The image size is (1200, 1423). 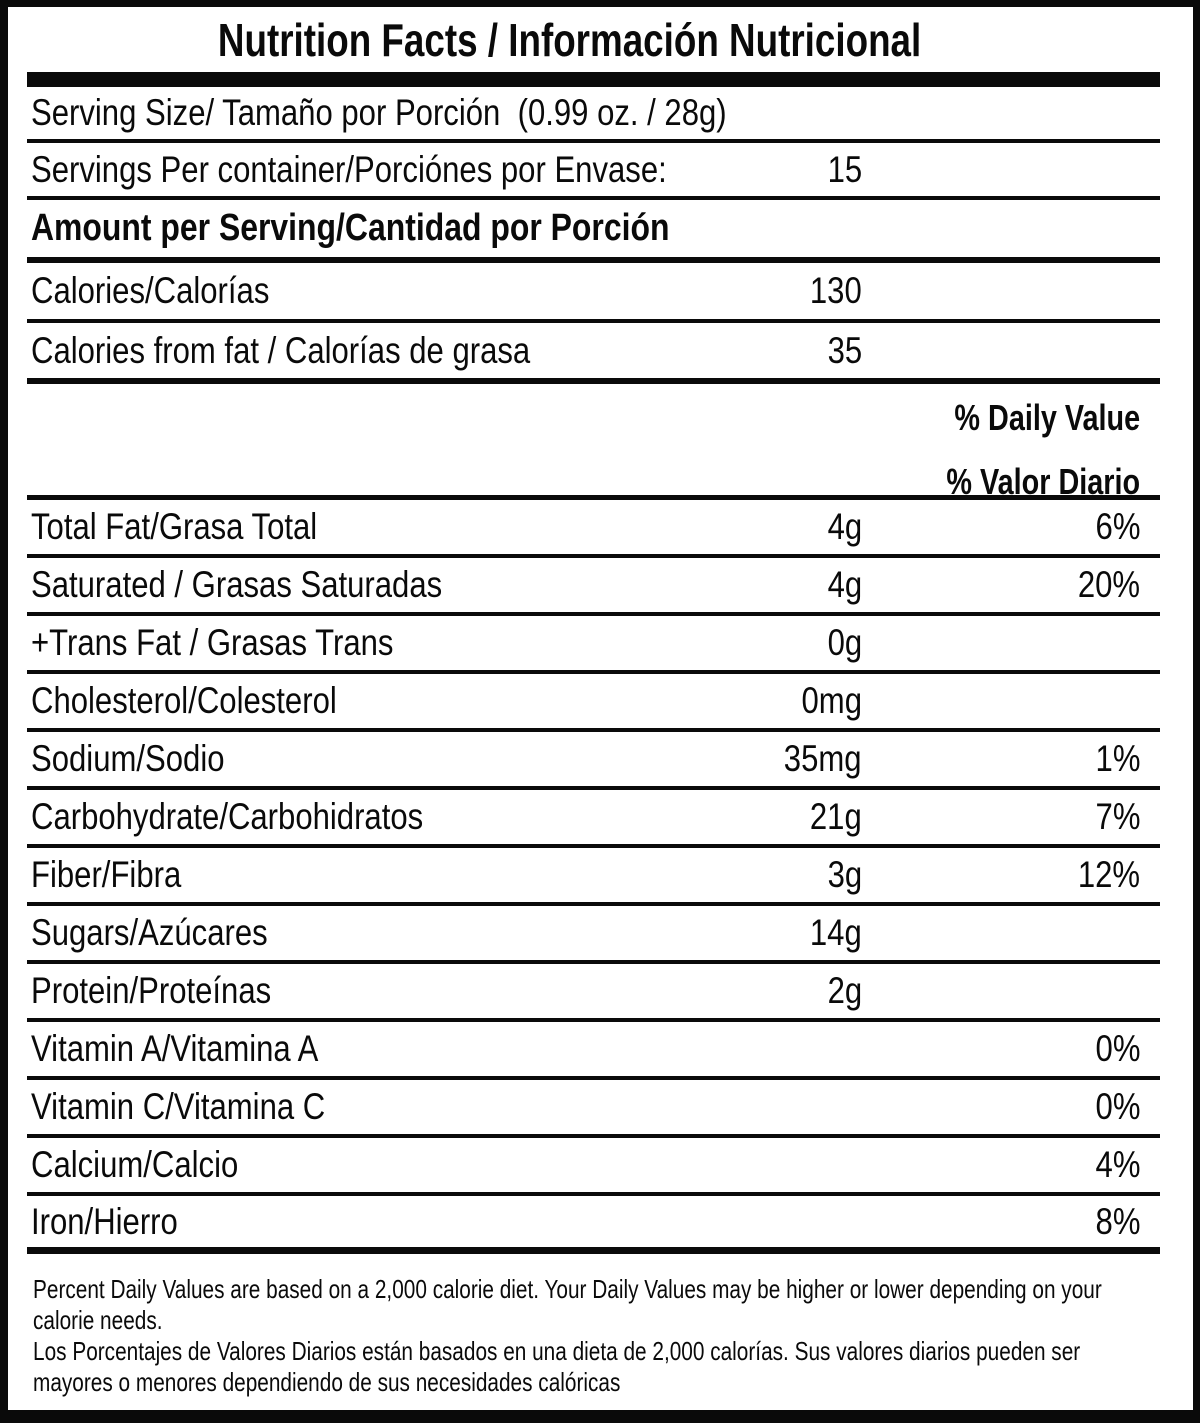 What do you see at coordinates (844, 874) in the screenshot?
I see `nutrient-amount: 3g` at bounding box center [844, 874].